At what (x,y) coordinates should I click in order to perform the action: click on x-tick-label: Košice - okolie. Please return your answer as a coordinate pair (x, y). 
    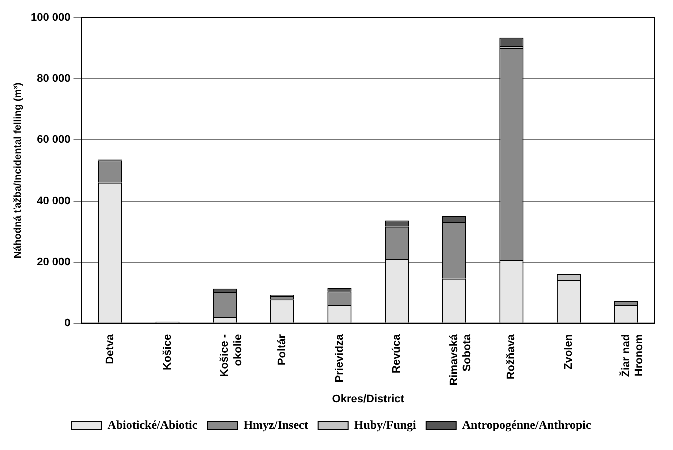
    Looking at the image, I should click on (231, 356).